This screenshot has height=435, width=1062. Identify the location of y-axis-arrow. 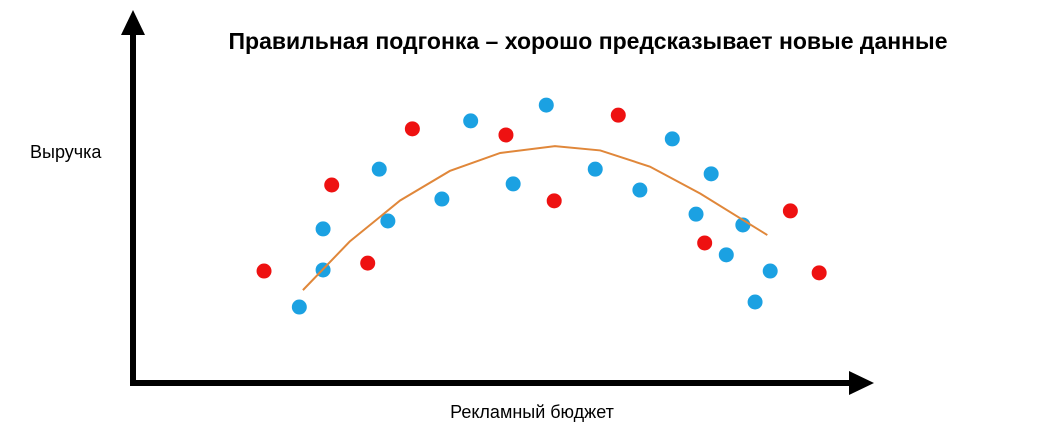
(133, 22).